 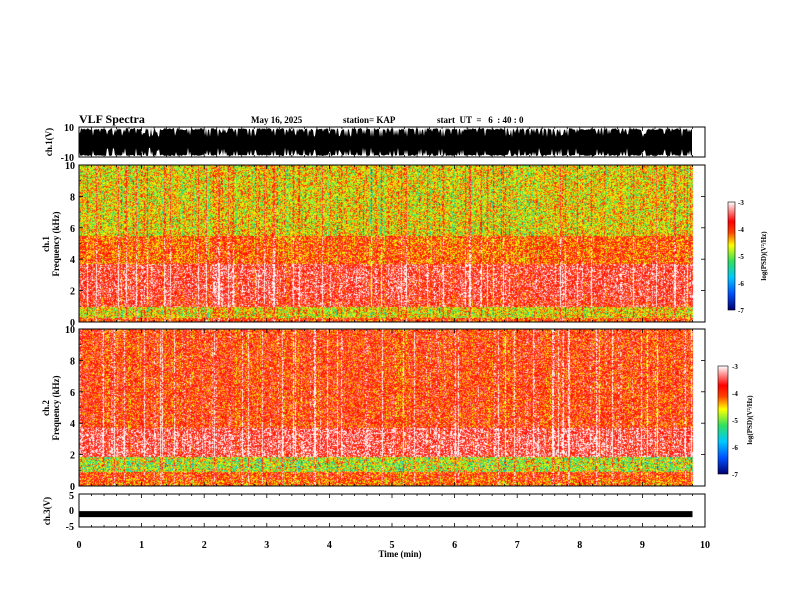 What do you see at coordinates (731, 256) in the screenshot?
I see `ch1-colorbar-scale` at bounding box center [731, 256].